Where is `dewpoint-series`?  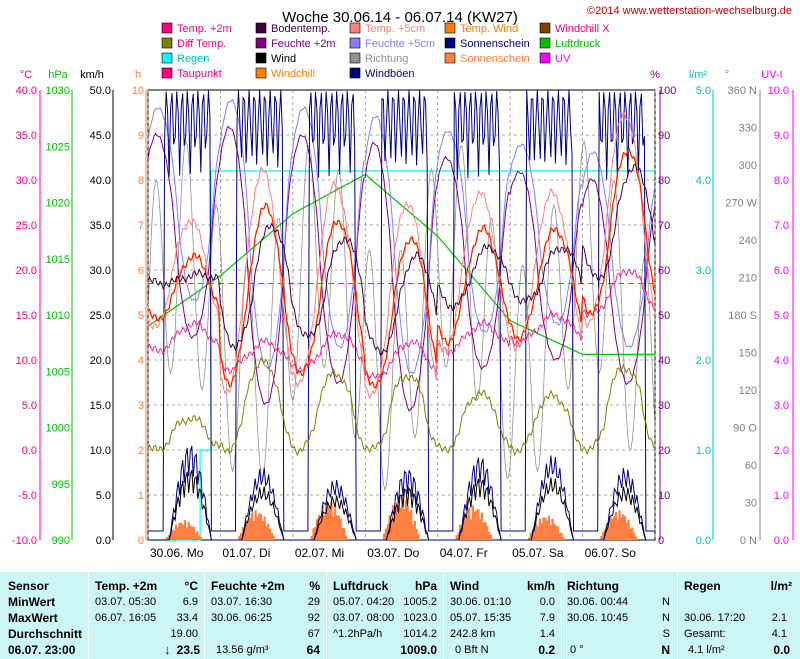 dewpoint-series is located at coordinates (401, 324).